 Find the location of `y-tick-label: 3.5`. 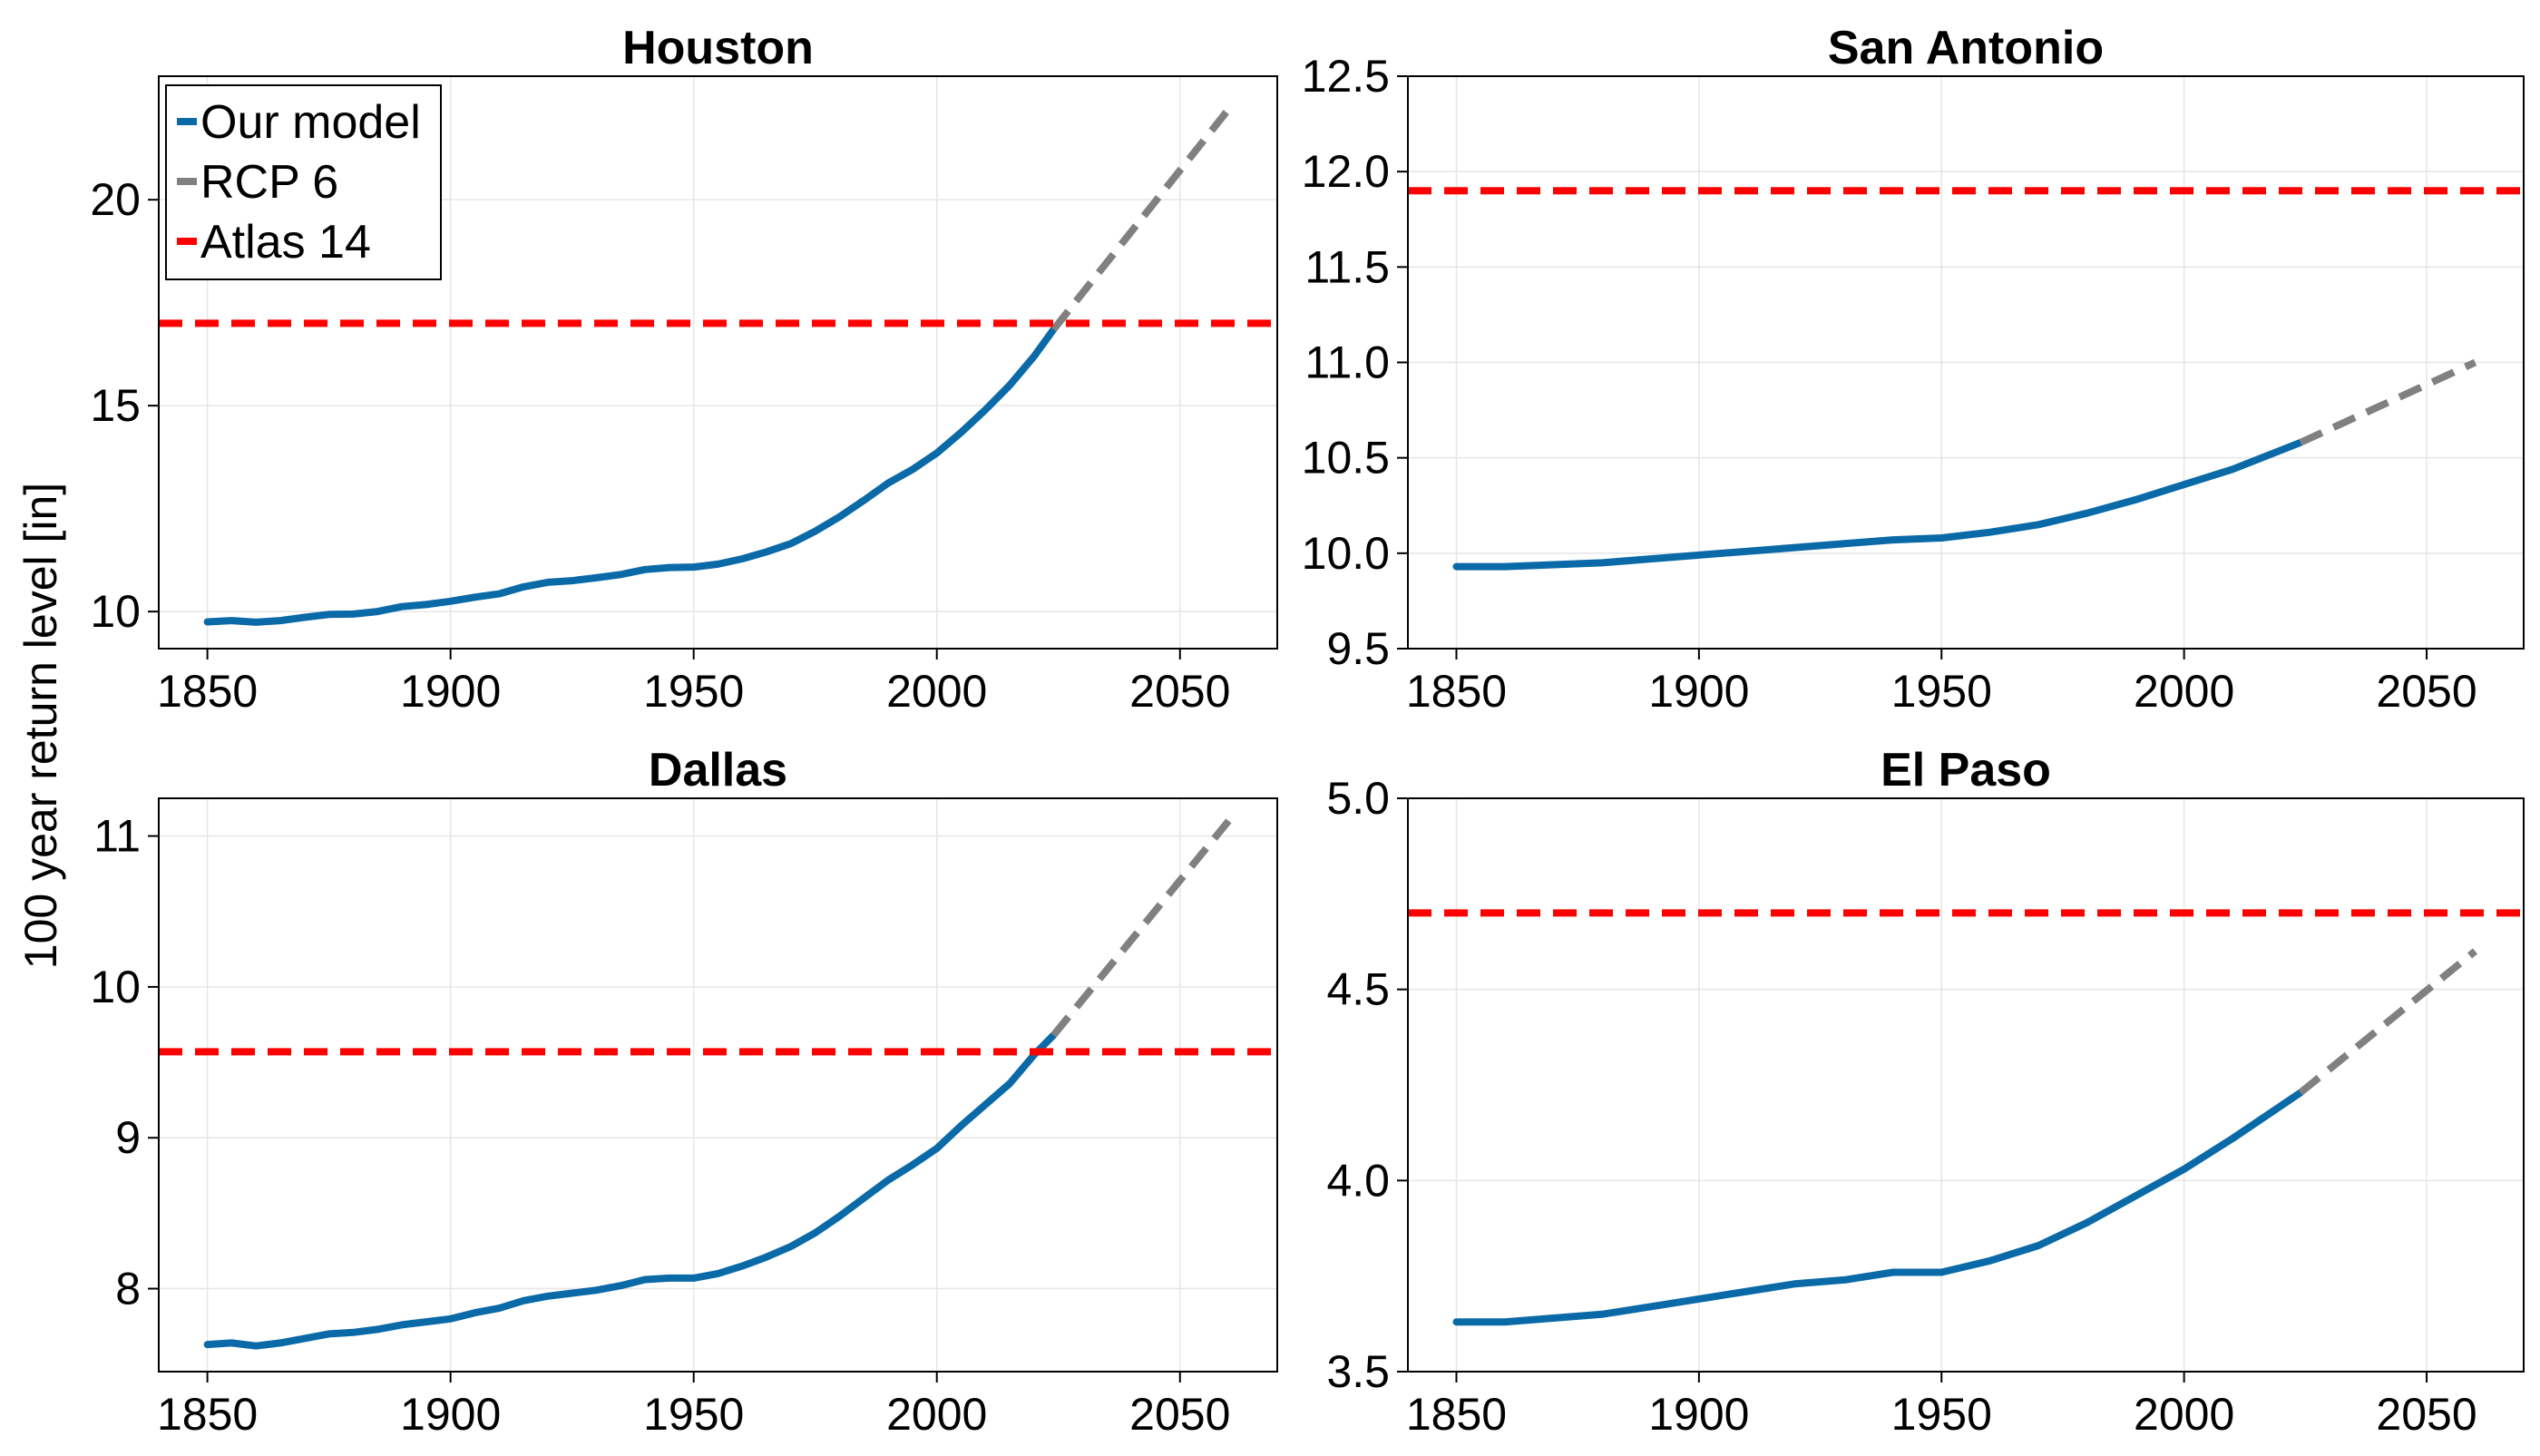

y-tick-label: 3.5 is located at coordinates (1358, 1372).